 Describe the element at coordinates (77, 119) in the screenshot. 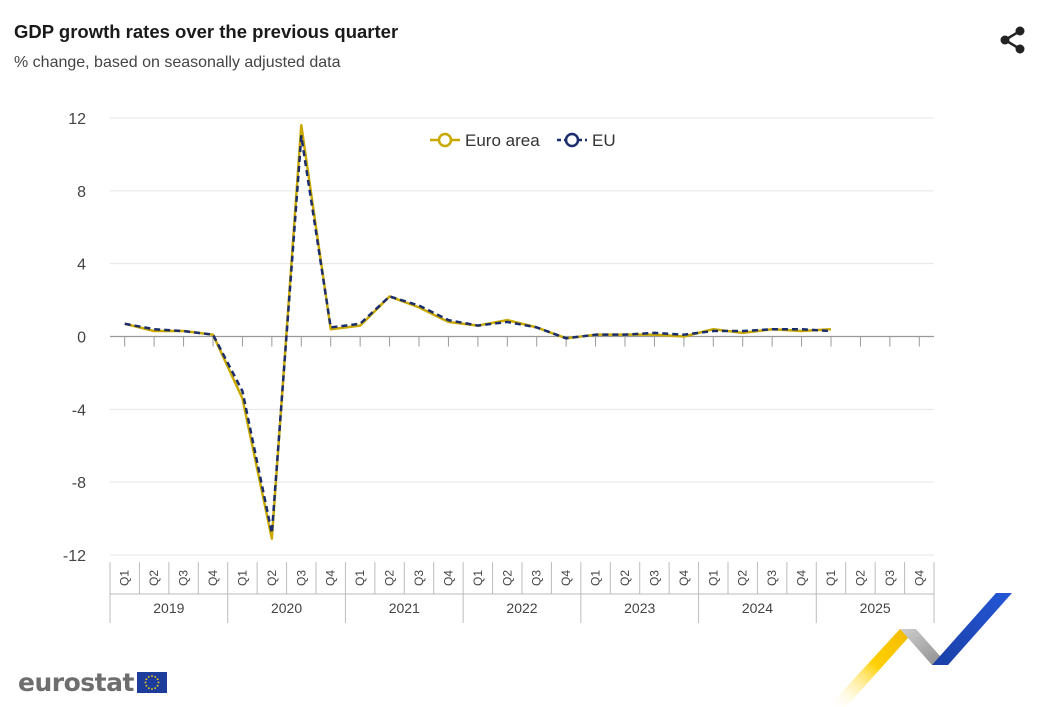

I see `y-tick-label: 12` at that location.